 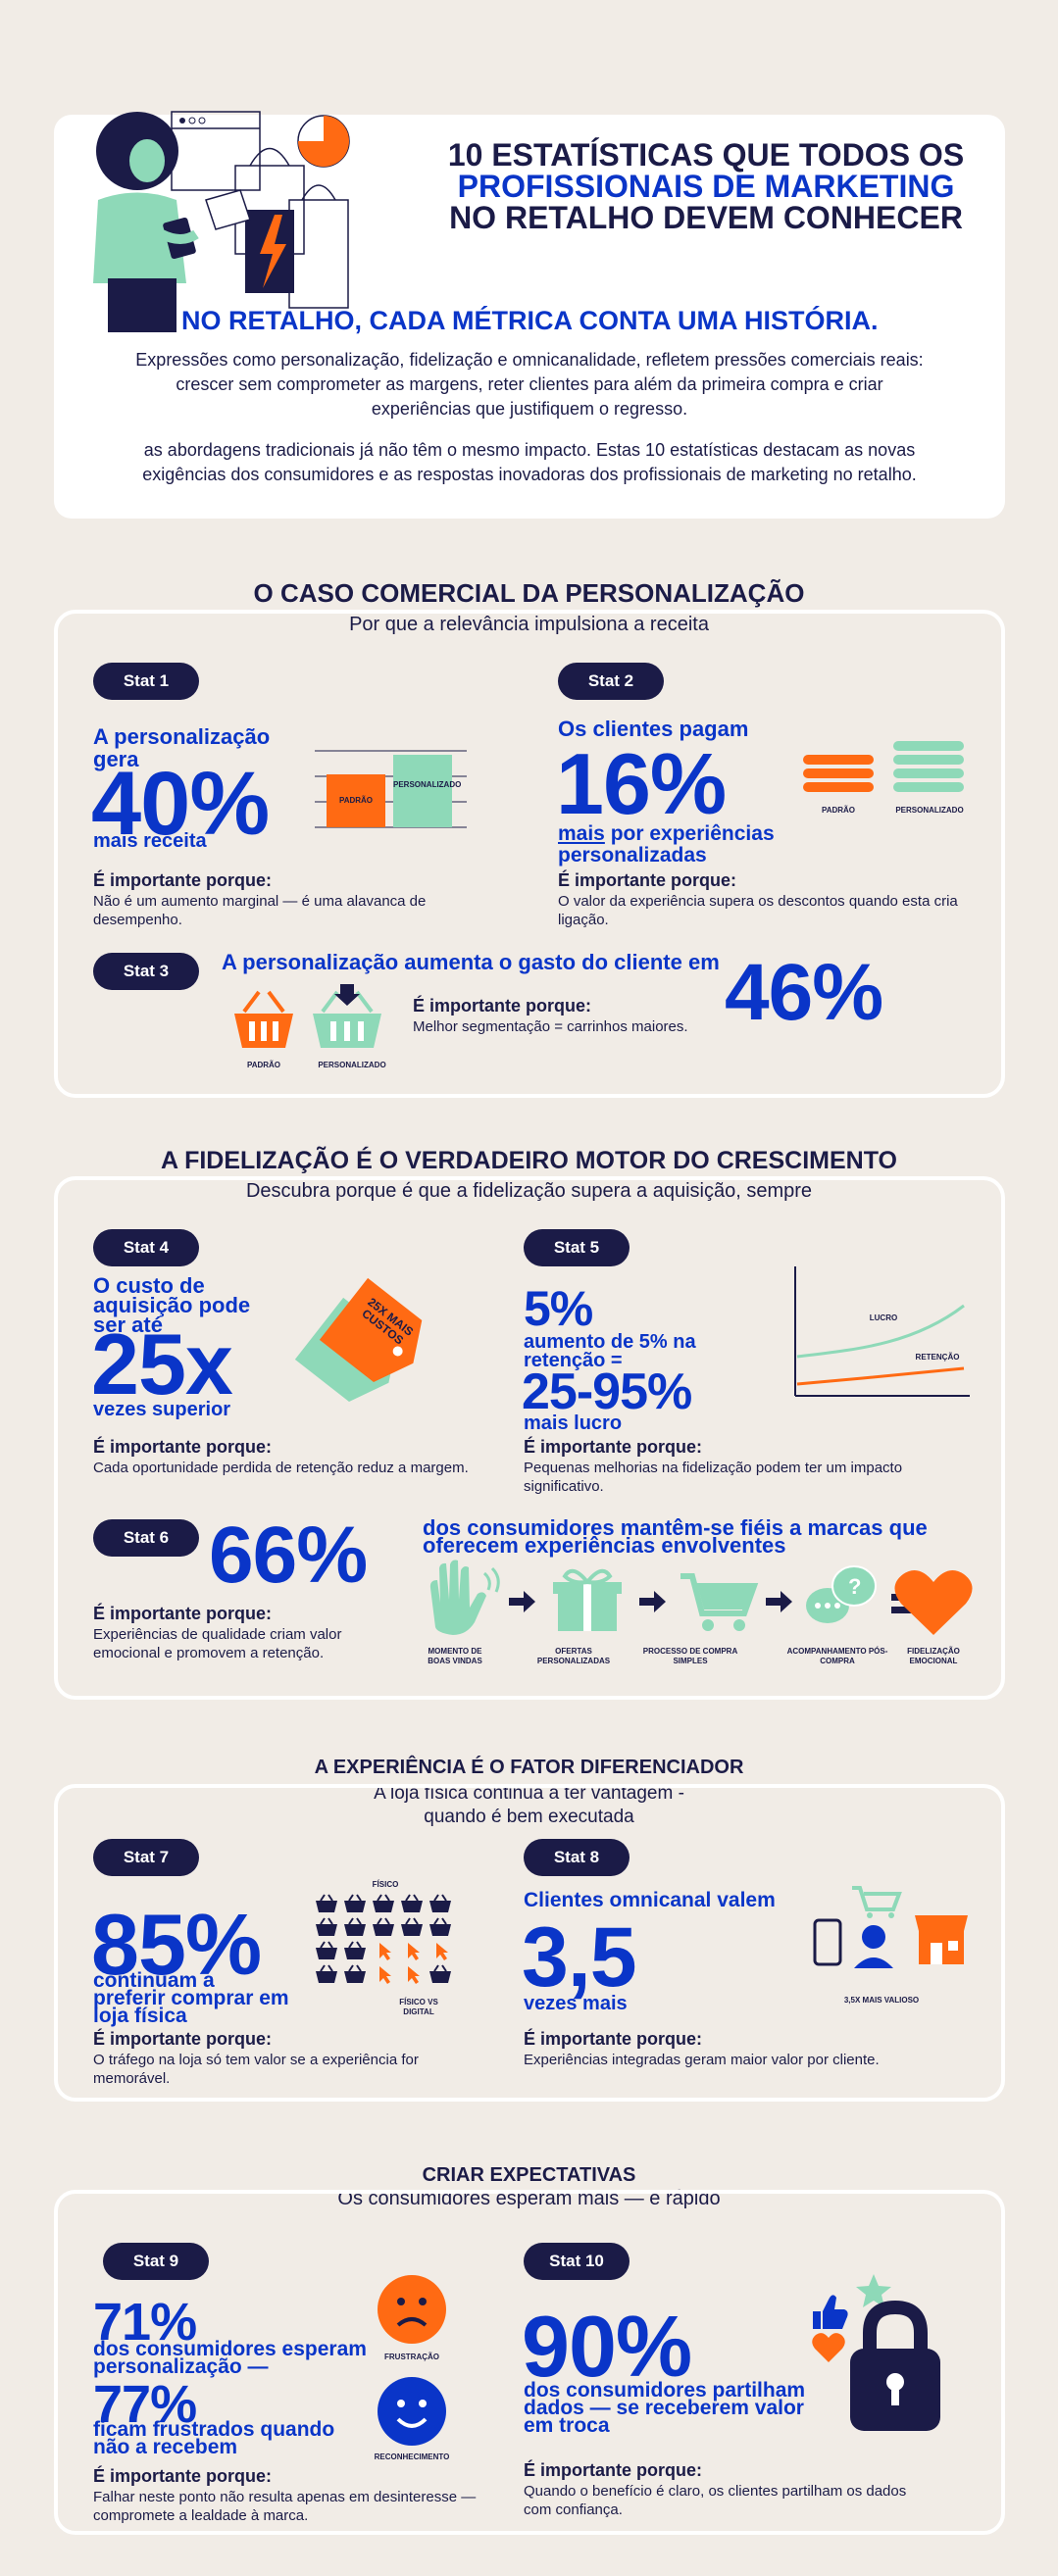 What do you see at coordinates (412, 2309) in the screenshot?
I see `sad-face-icon` at bounding box center [412, 2309].